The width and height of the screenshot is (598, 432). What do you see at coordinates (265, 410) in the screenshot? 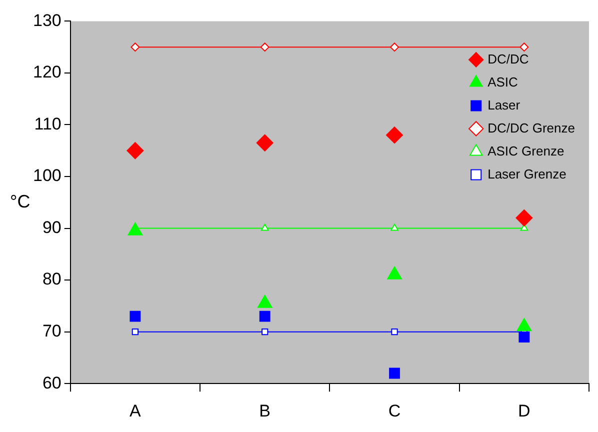
I see `x-tick-label: B` at bounding box center [265, 410].